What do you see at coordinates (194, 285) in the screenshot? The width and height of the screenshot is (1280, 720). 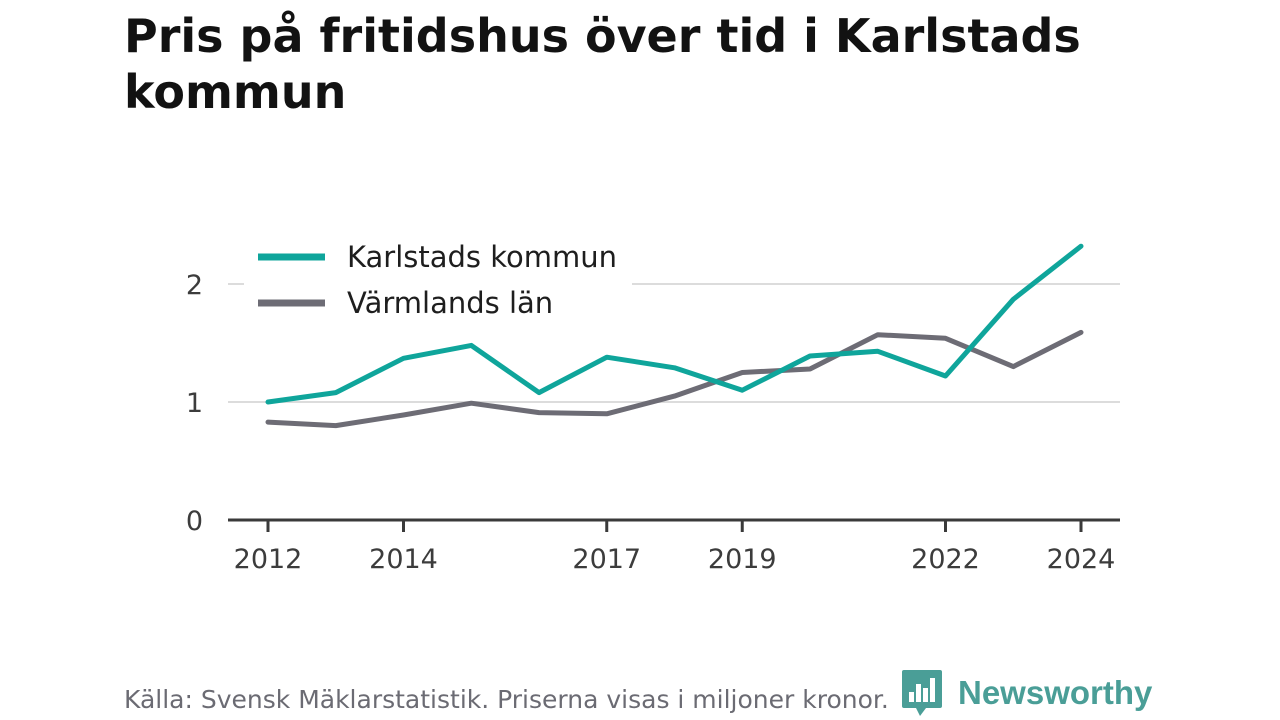 I see `y-tick-label: 2` at bounding box center [194, 285].